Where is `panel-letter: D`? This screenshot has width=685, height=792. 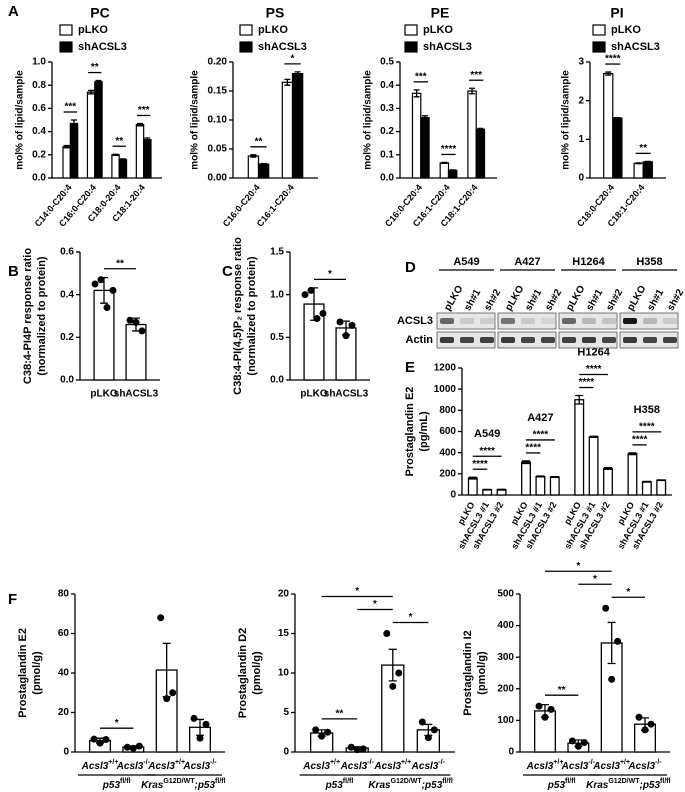
panel-letter: D is located at coordinates (410, 267).